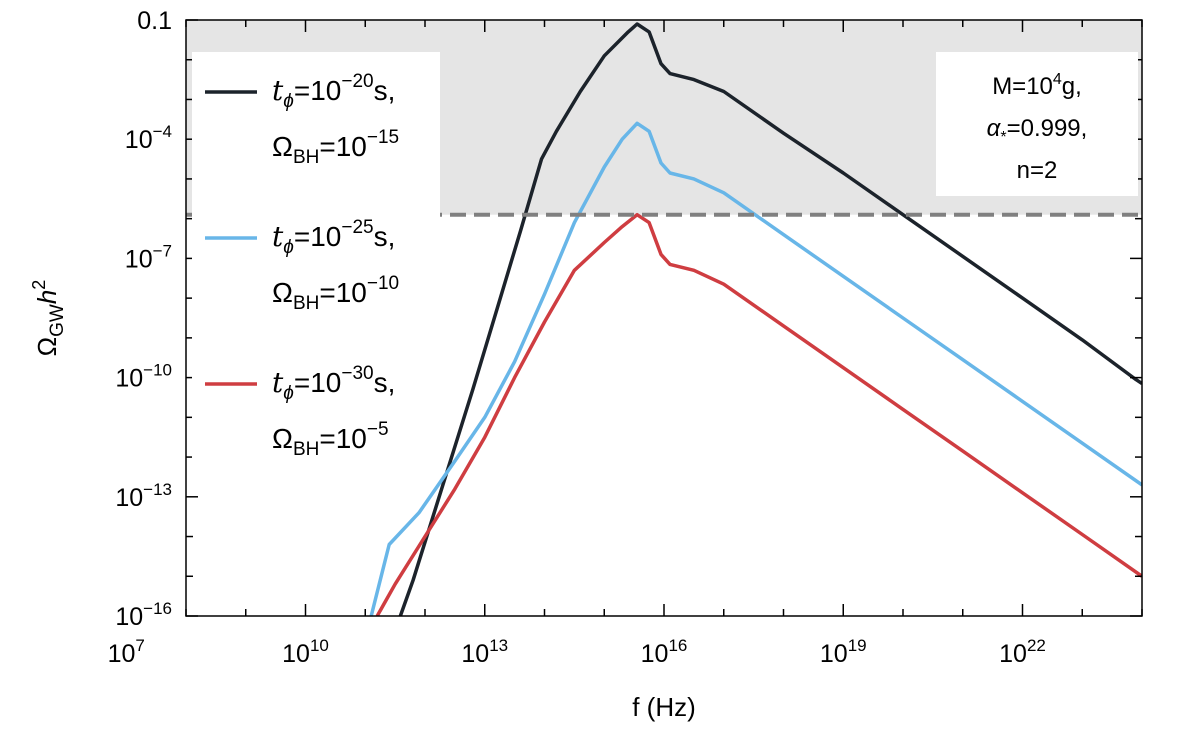  Describe the element at coordinates (148, 257) in the screenshot. I see `y-tick-label: 10⁻⁷` at that location.